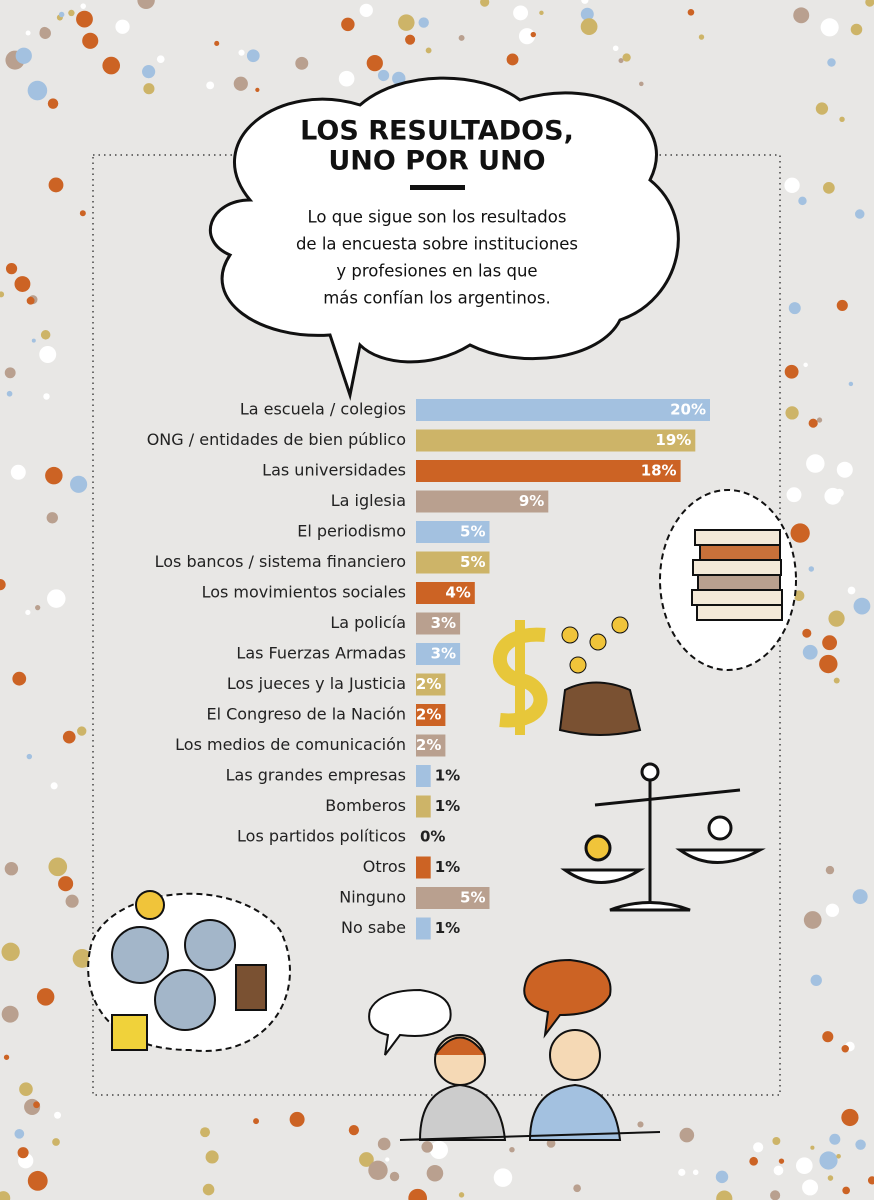 The width and height of the screenshot is (874, 1200). What do you see at coordinates (368, 500) in the screenshot?
I see `category-label: La iglesia` at bounding box center [368, 500].